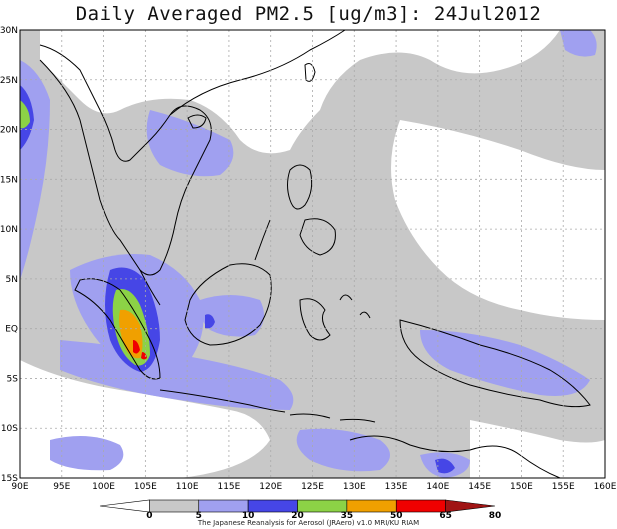  I want to click on coast-moluccas, so click(355, 306).